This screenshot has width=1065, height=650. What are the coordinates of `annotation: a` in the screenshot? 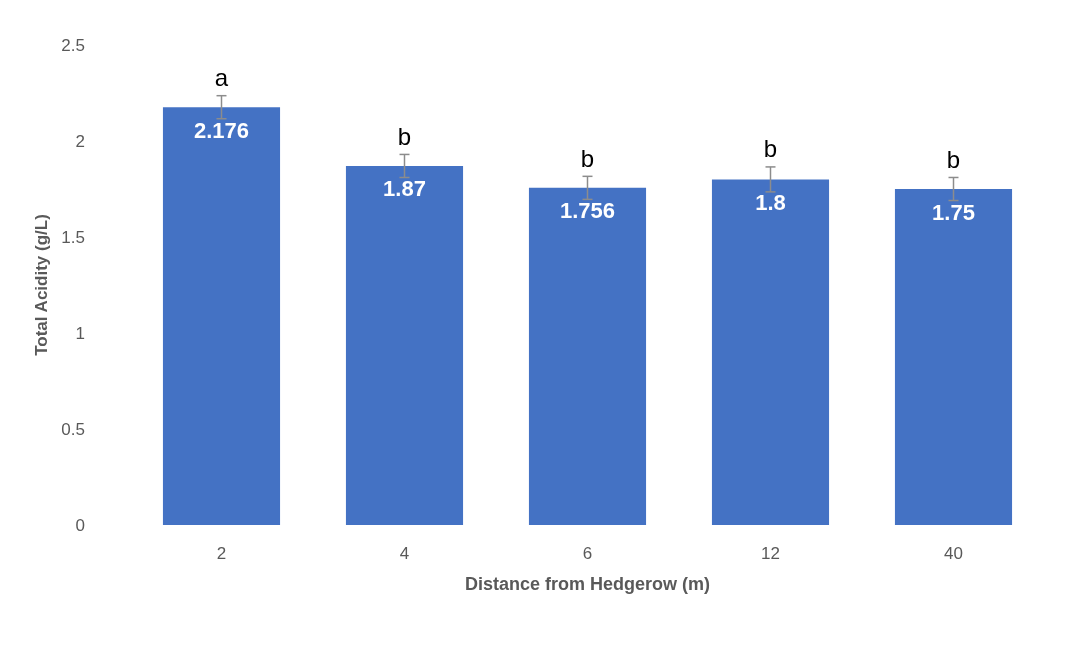 It's located at (221, 78).